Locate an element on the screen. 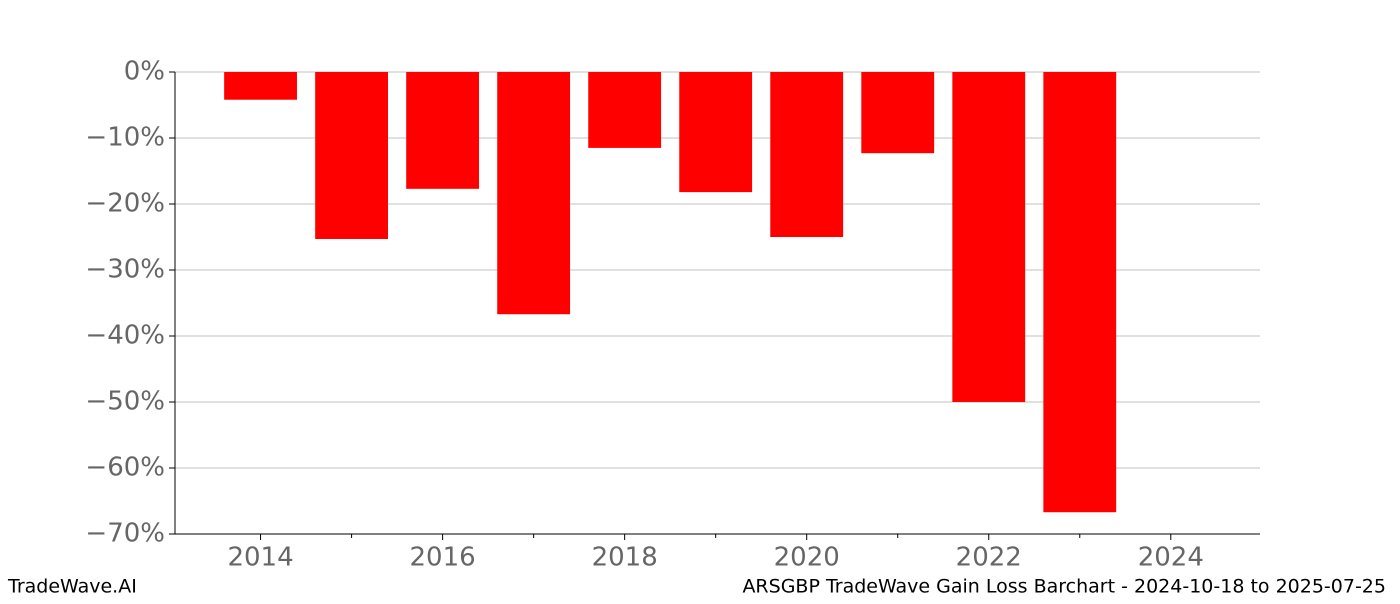  y-tick-label: 0% is located at coordinates (144, 72).